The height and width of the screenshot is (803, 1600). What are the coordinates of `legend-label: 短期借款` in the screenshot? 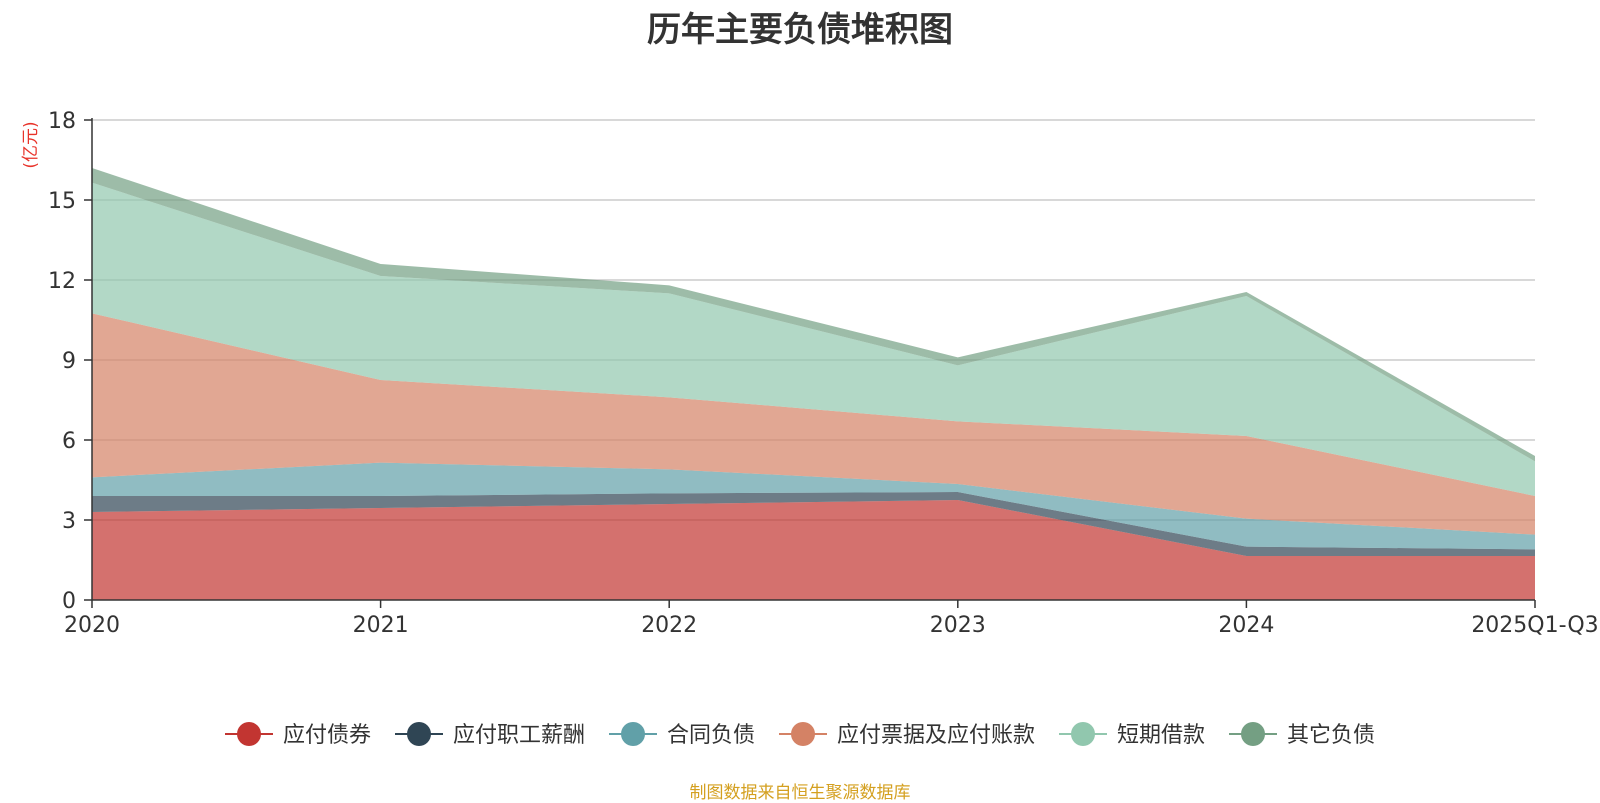 It's located at (1161, 735).